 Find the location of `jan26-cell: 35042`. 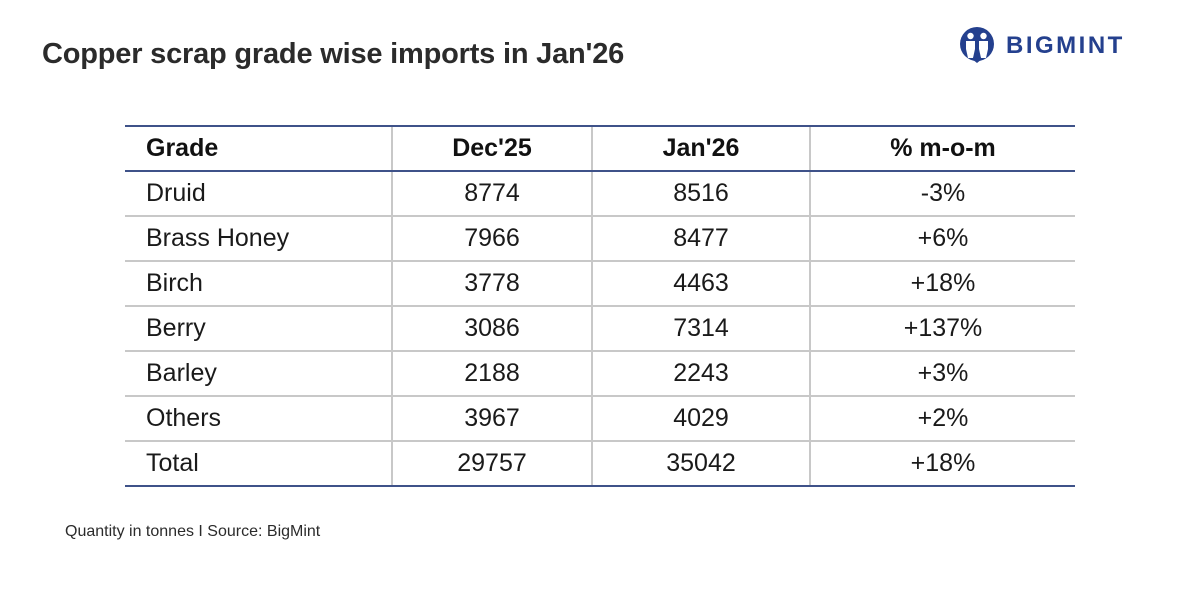

jan26-cell: 35042 is located at coordinates (700, 464).